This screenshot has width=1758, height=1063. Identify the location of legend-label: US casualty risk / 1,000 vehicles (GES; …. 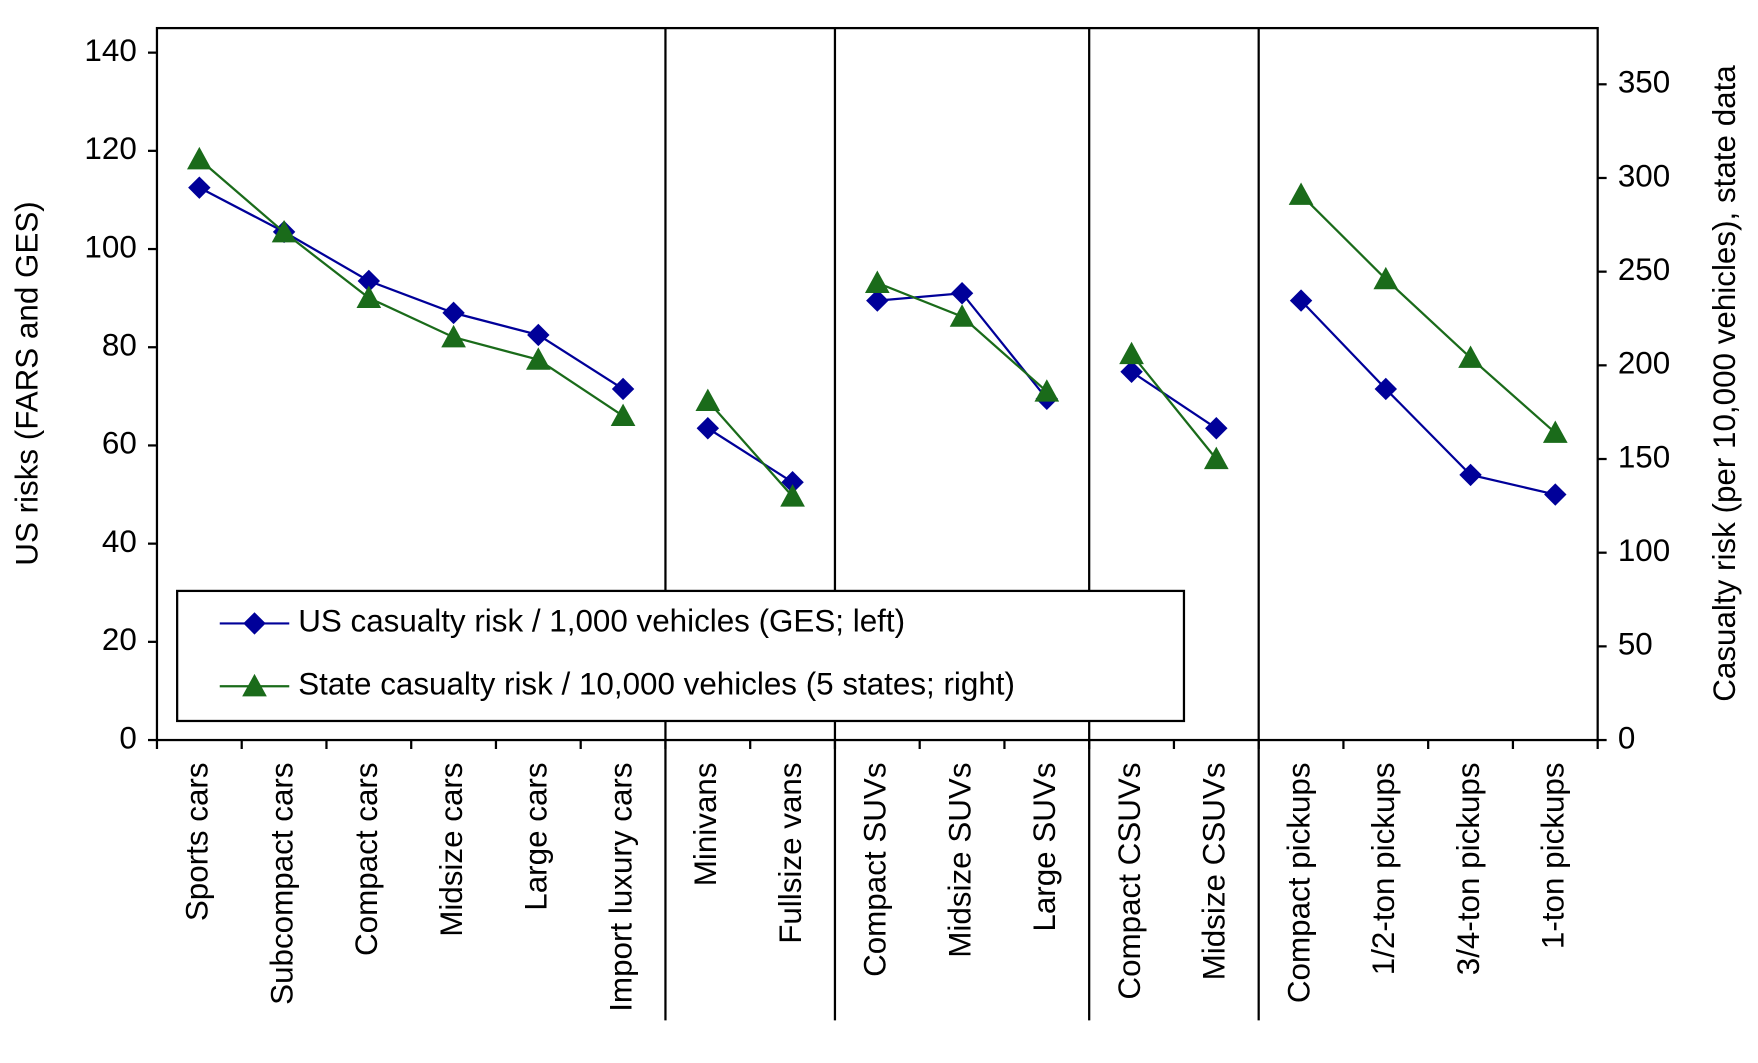
(601, 621).